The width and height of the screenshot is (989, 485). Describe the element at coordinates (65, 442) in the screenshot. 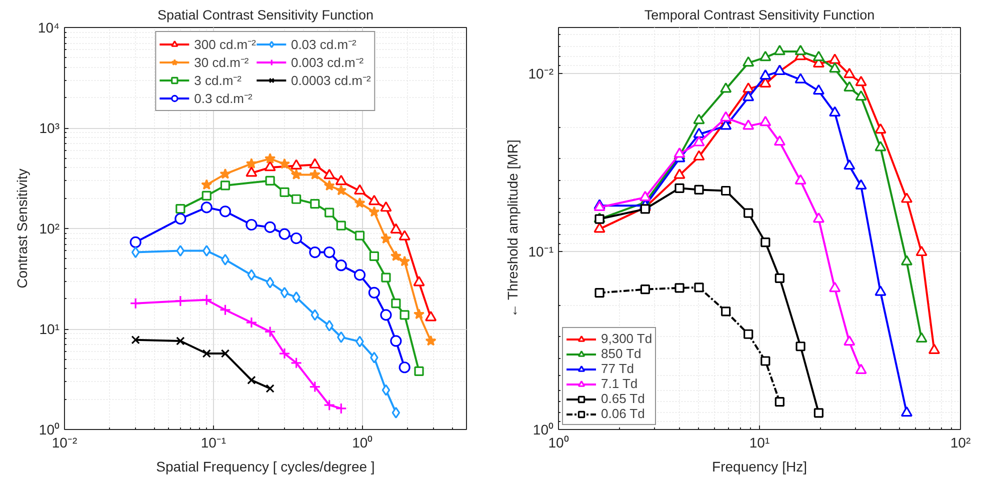

I see `x-tick-label: 10⁻²` at that location.